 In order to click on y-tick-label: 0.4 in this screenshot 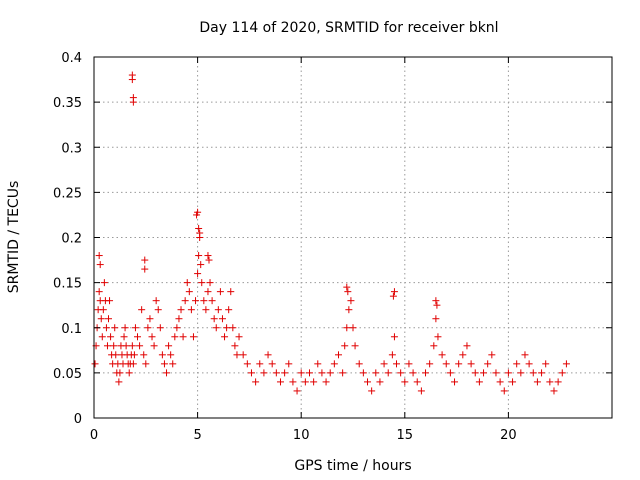, I will do `click(71, 58)`.